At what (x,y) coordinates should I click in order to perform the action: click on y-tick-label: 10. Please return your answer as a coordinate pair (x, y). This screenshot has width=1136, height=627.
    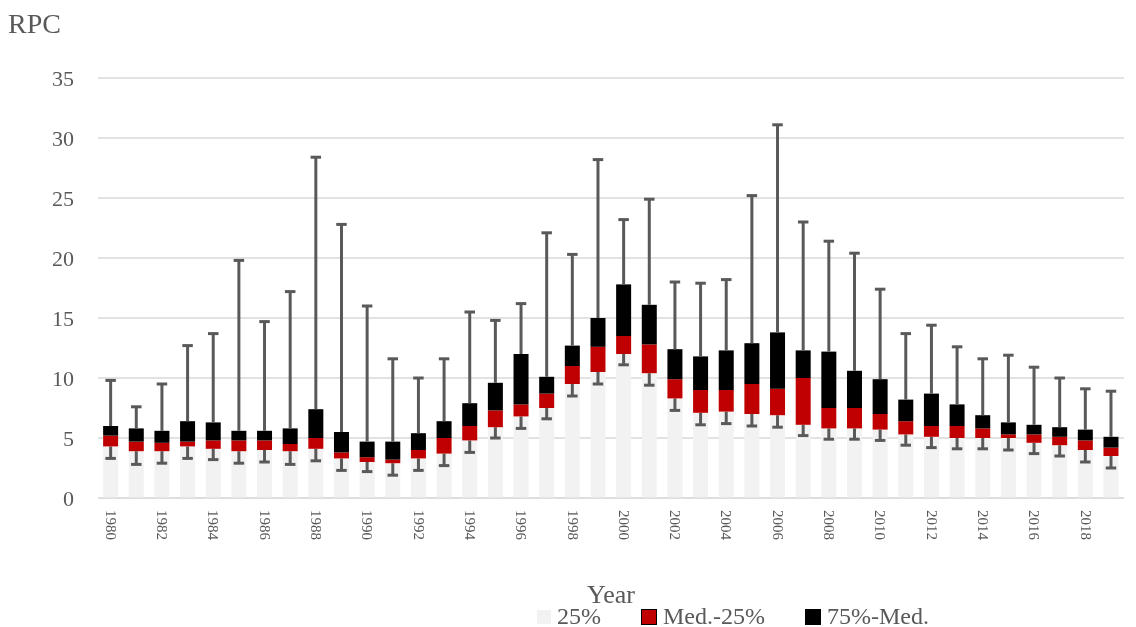
    Looking at the image, I should click on (63, 378).